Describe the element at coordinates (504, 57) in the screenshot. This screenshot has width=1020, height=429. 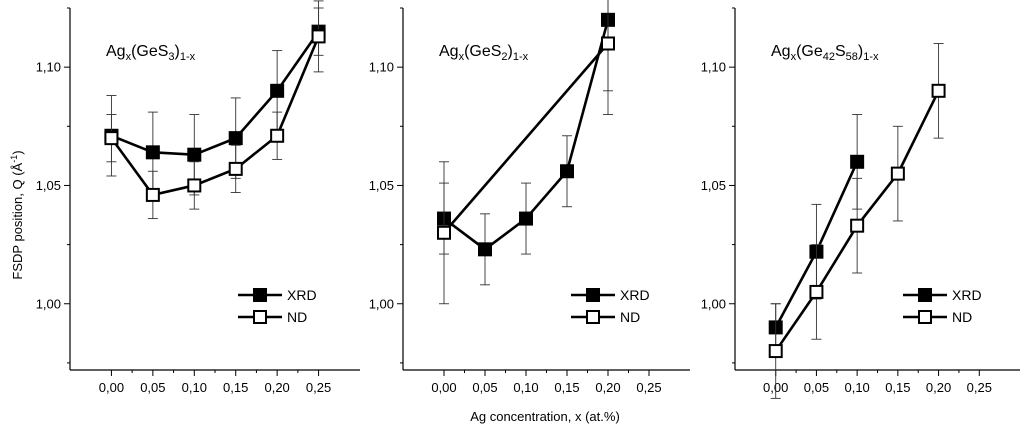
I see `title-subscript: 2` at that location.